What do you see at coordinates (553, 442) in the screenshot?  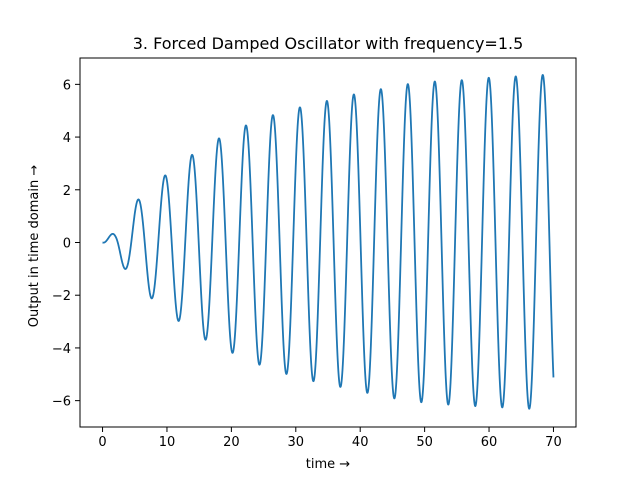 I see `x-tick-label: 70` at bounding box center [553, 442].